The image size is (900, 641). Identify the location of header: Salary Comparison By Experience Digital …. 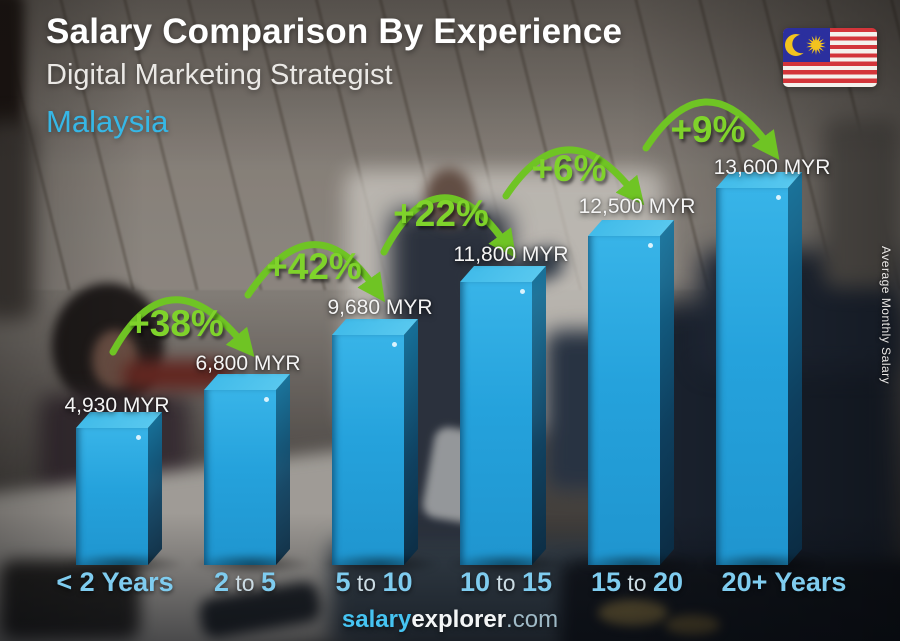
(334, 76).